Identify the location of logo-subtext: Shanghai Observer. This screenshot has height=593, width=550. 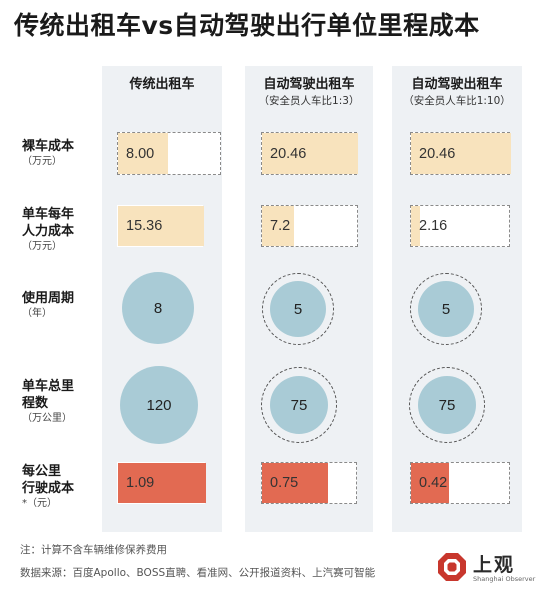
(504, 579).